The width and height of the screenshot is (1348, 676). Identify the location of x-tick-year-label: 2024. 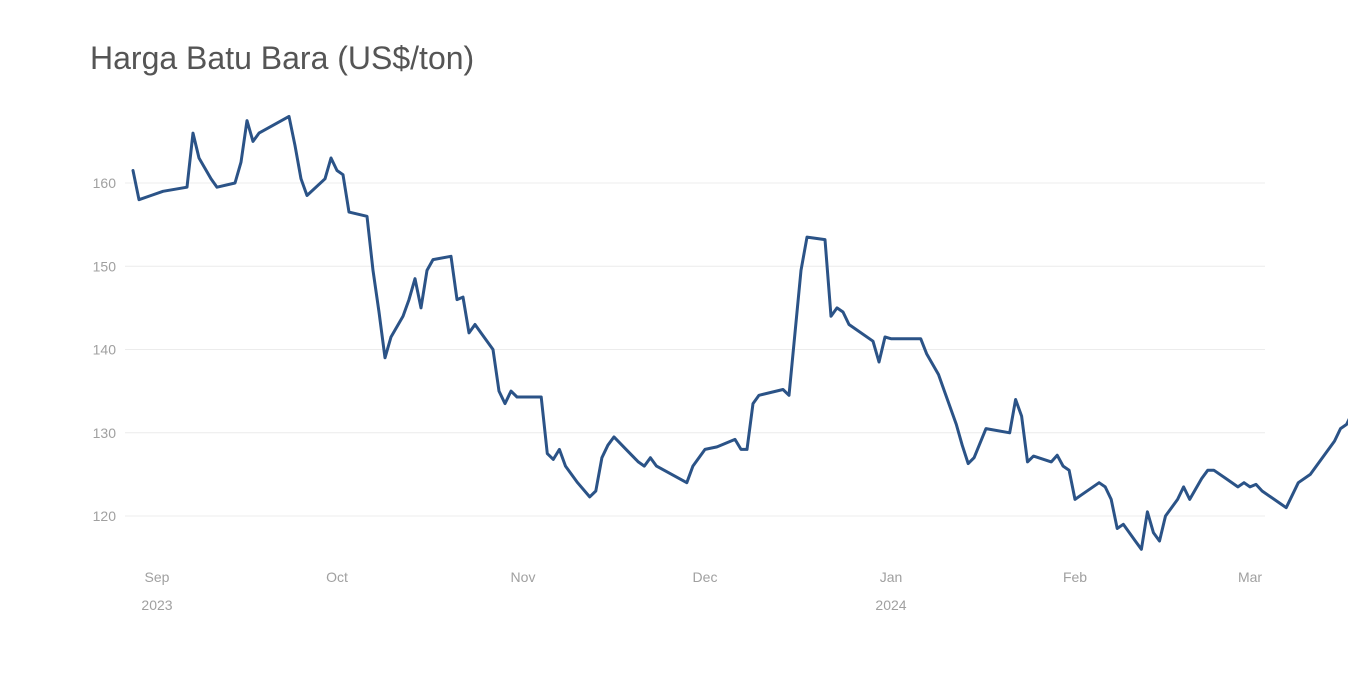
(890, 605).